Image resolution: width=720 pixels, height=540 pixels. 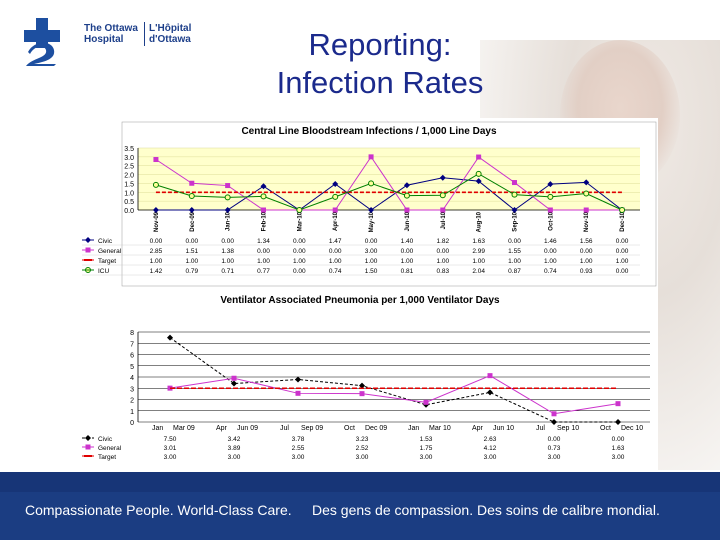 I want to click on clabsi-xtick-label: Dec-10, so click(x=623, y=221).